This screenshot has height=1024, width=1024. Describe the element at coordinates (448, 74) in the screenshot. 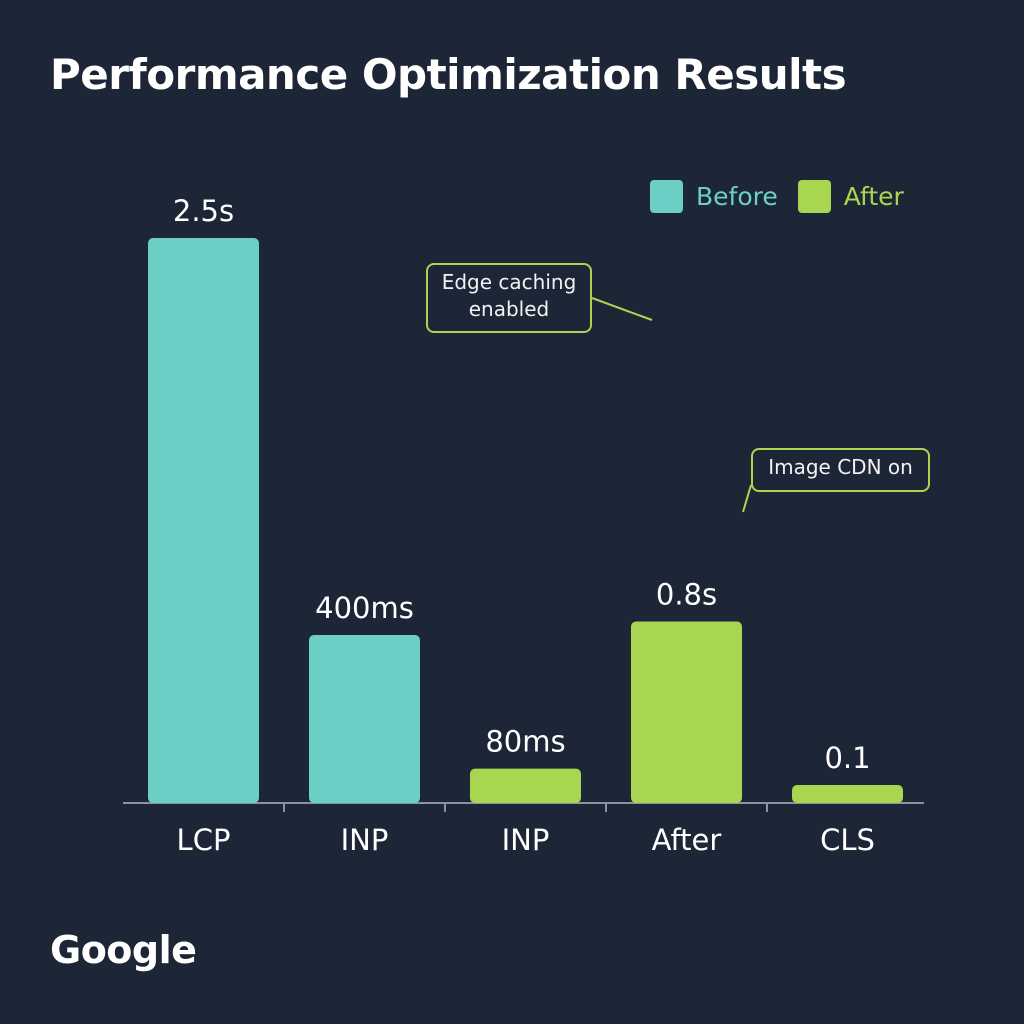

I see `chart-title: Performance Optimization Results` at that location.